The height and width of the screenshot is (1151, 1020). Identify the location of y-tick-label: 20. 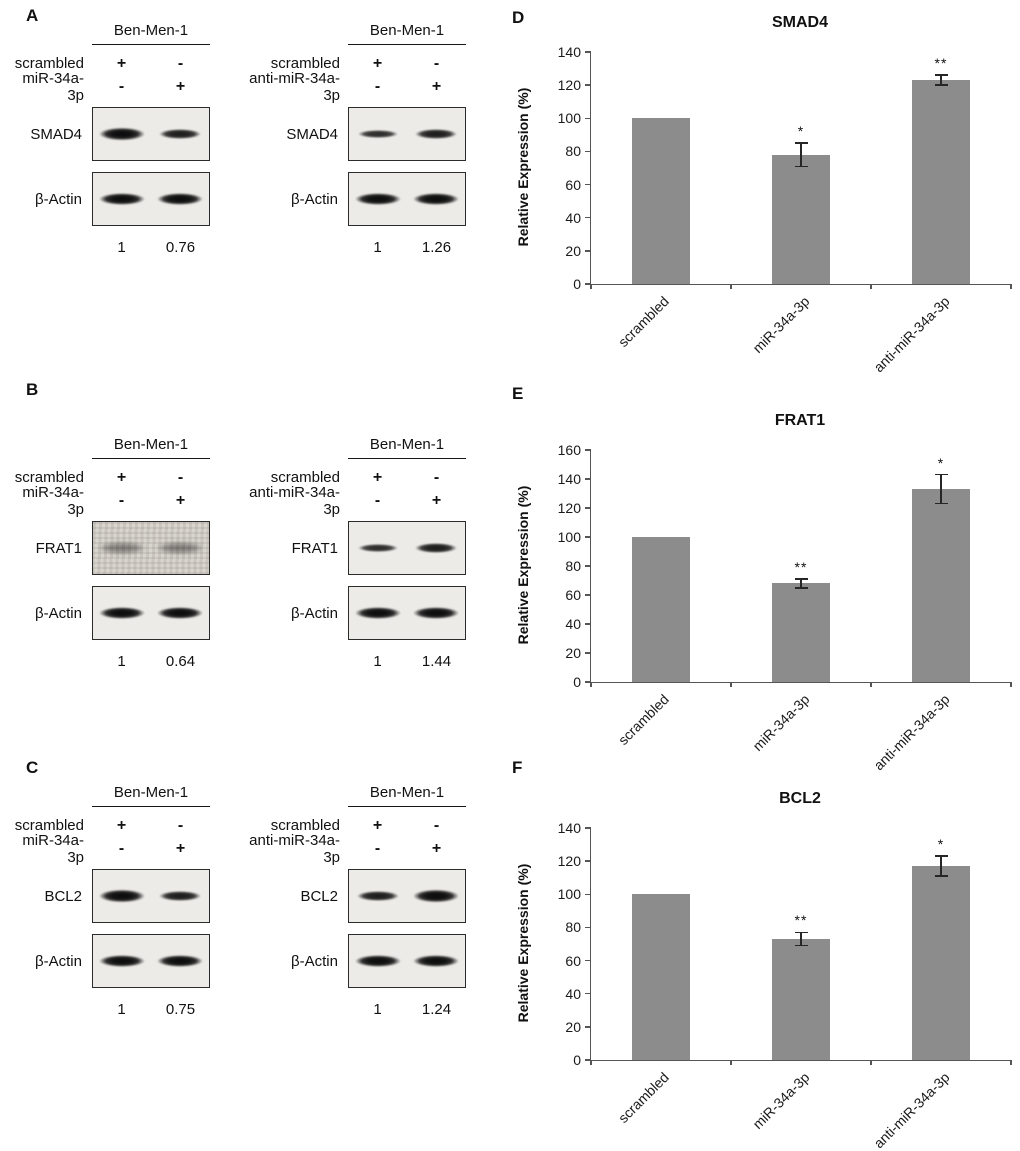
(573, 250).